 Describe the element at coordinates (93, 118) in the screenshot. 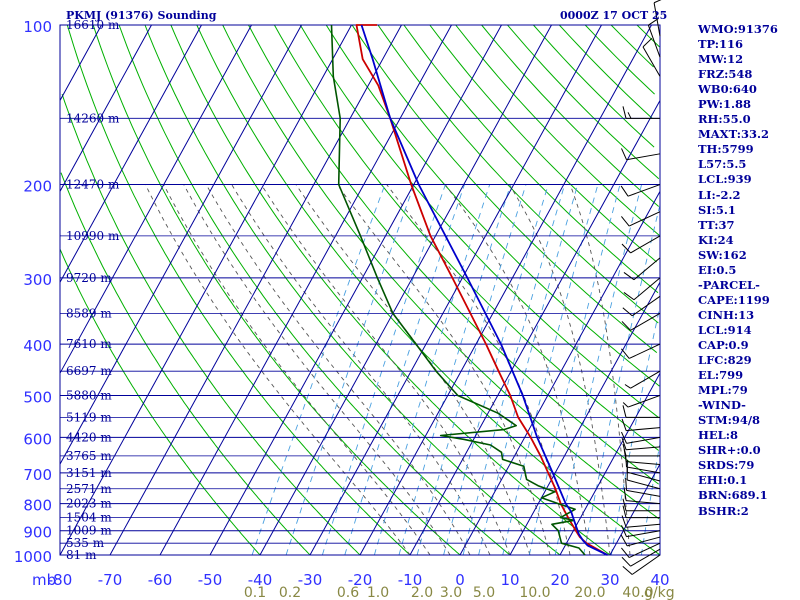

I see `height-label: 14260 m` at that location.